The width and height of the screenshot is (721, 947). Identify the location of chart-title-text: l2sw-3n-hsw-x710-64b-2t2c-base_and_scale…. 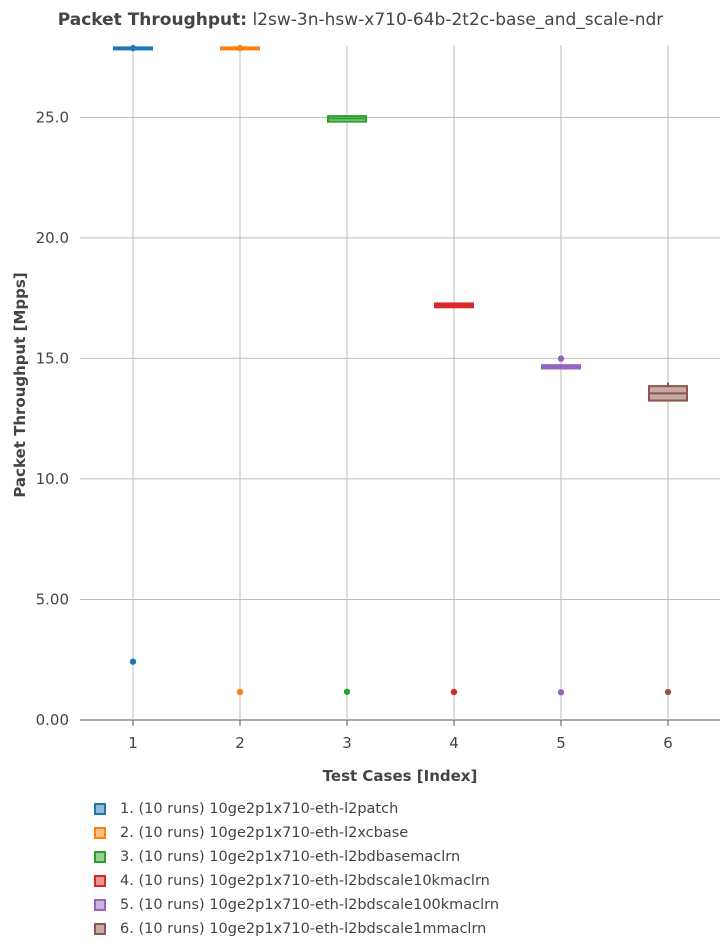
(458, 20).